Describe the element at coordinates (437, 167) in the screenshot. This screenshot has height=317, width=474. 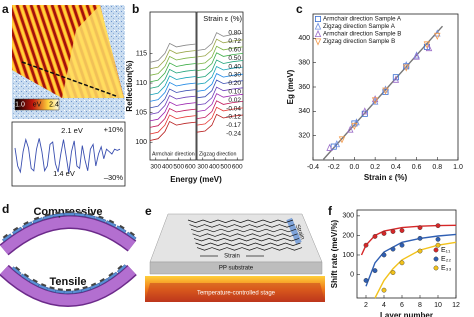
I see `x-tick-label: 0.8` at that location.